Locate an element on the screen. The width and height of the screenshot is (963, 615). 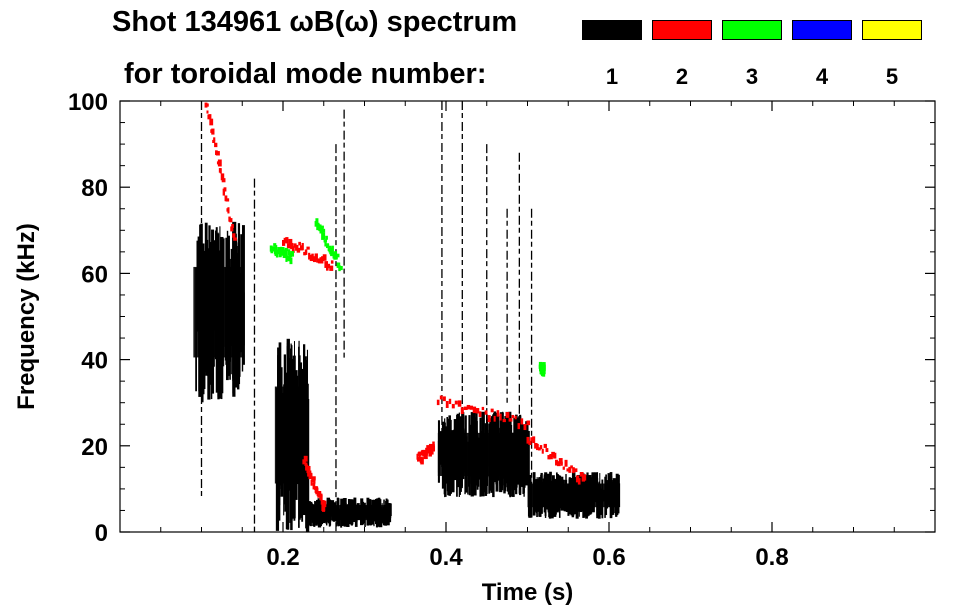
legend-label-mode-5: 5 is located at coordinates (892, 76).